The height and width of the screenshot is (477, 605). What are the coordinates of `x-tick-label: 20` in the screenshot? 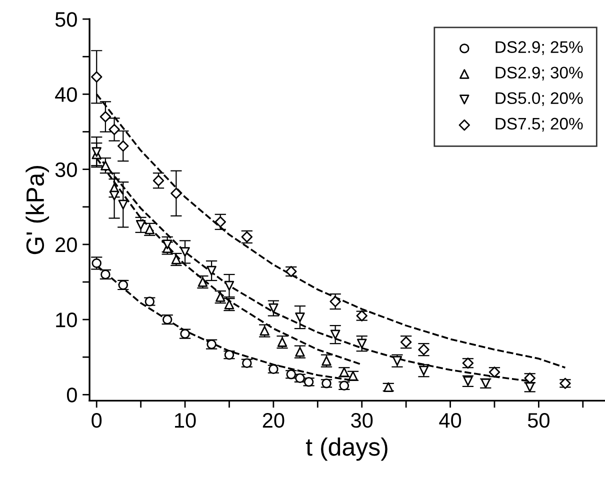 It's located at (273, 420).